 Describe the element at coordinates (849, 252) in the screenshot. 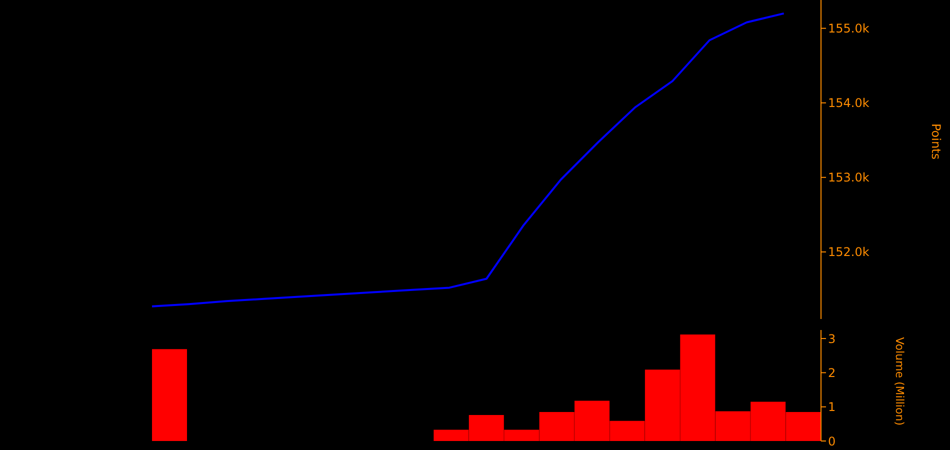

I see `y-tick-label: 152.0k` at that location.